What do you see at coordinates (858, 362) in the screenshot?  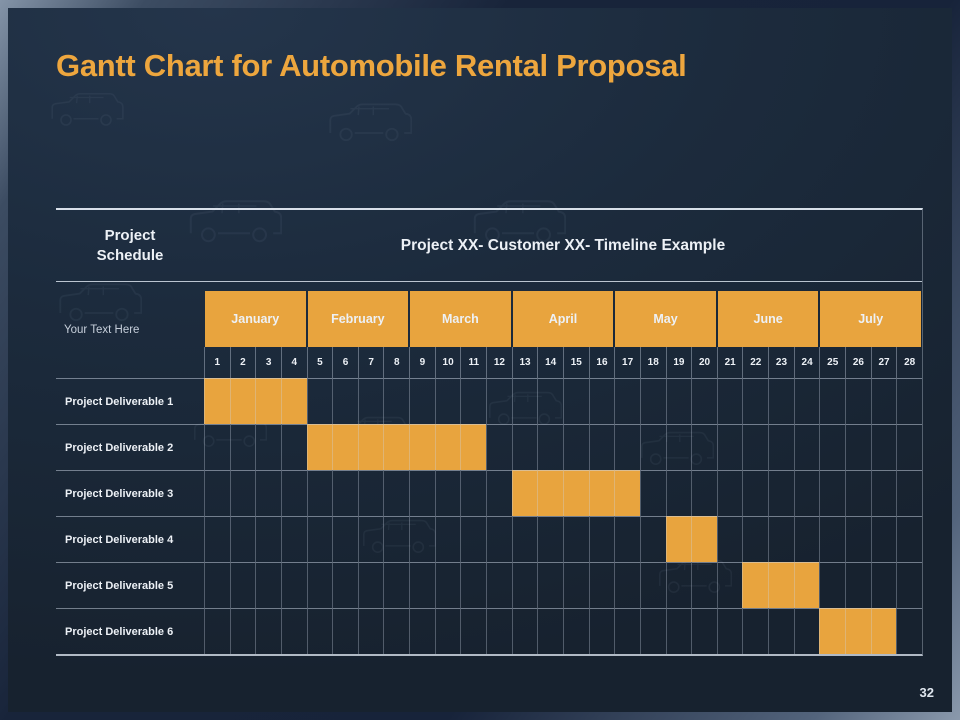 I see `week-number: 26` at bounding box center [858, 362].